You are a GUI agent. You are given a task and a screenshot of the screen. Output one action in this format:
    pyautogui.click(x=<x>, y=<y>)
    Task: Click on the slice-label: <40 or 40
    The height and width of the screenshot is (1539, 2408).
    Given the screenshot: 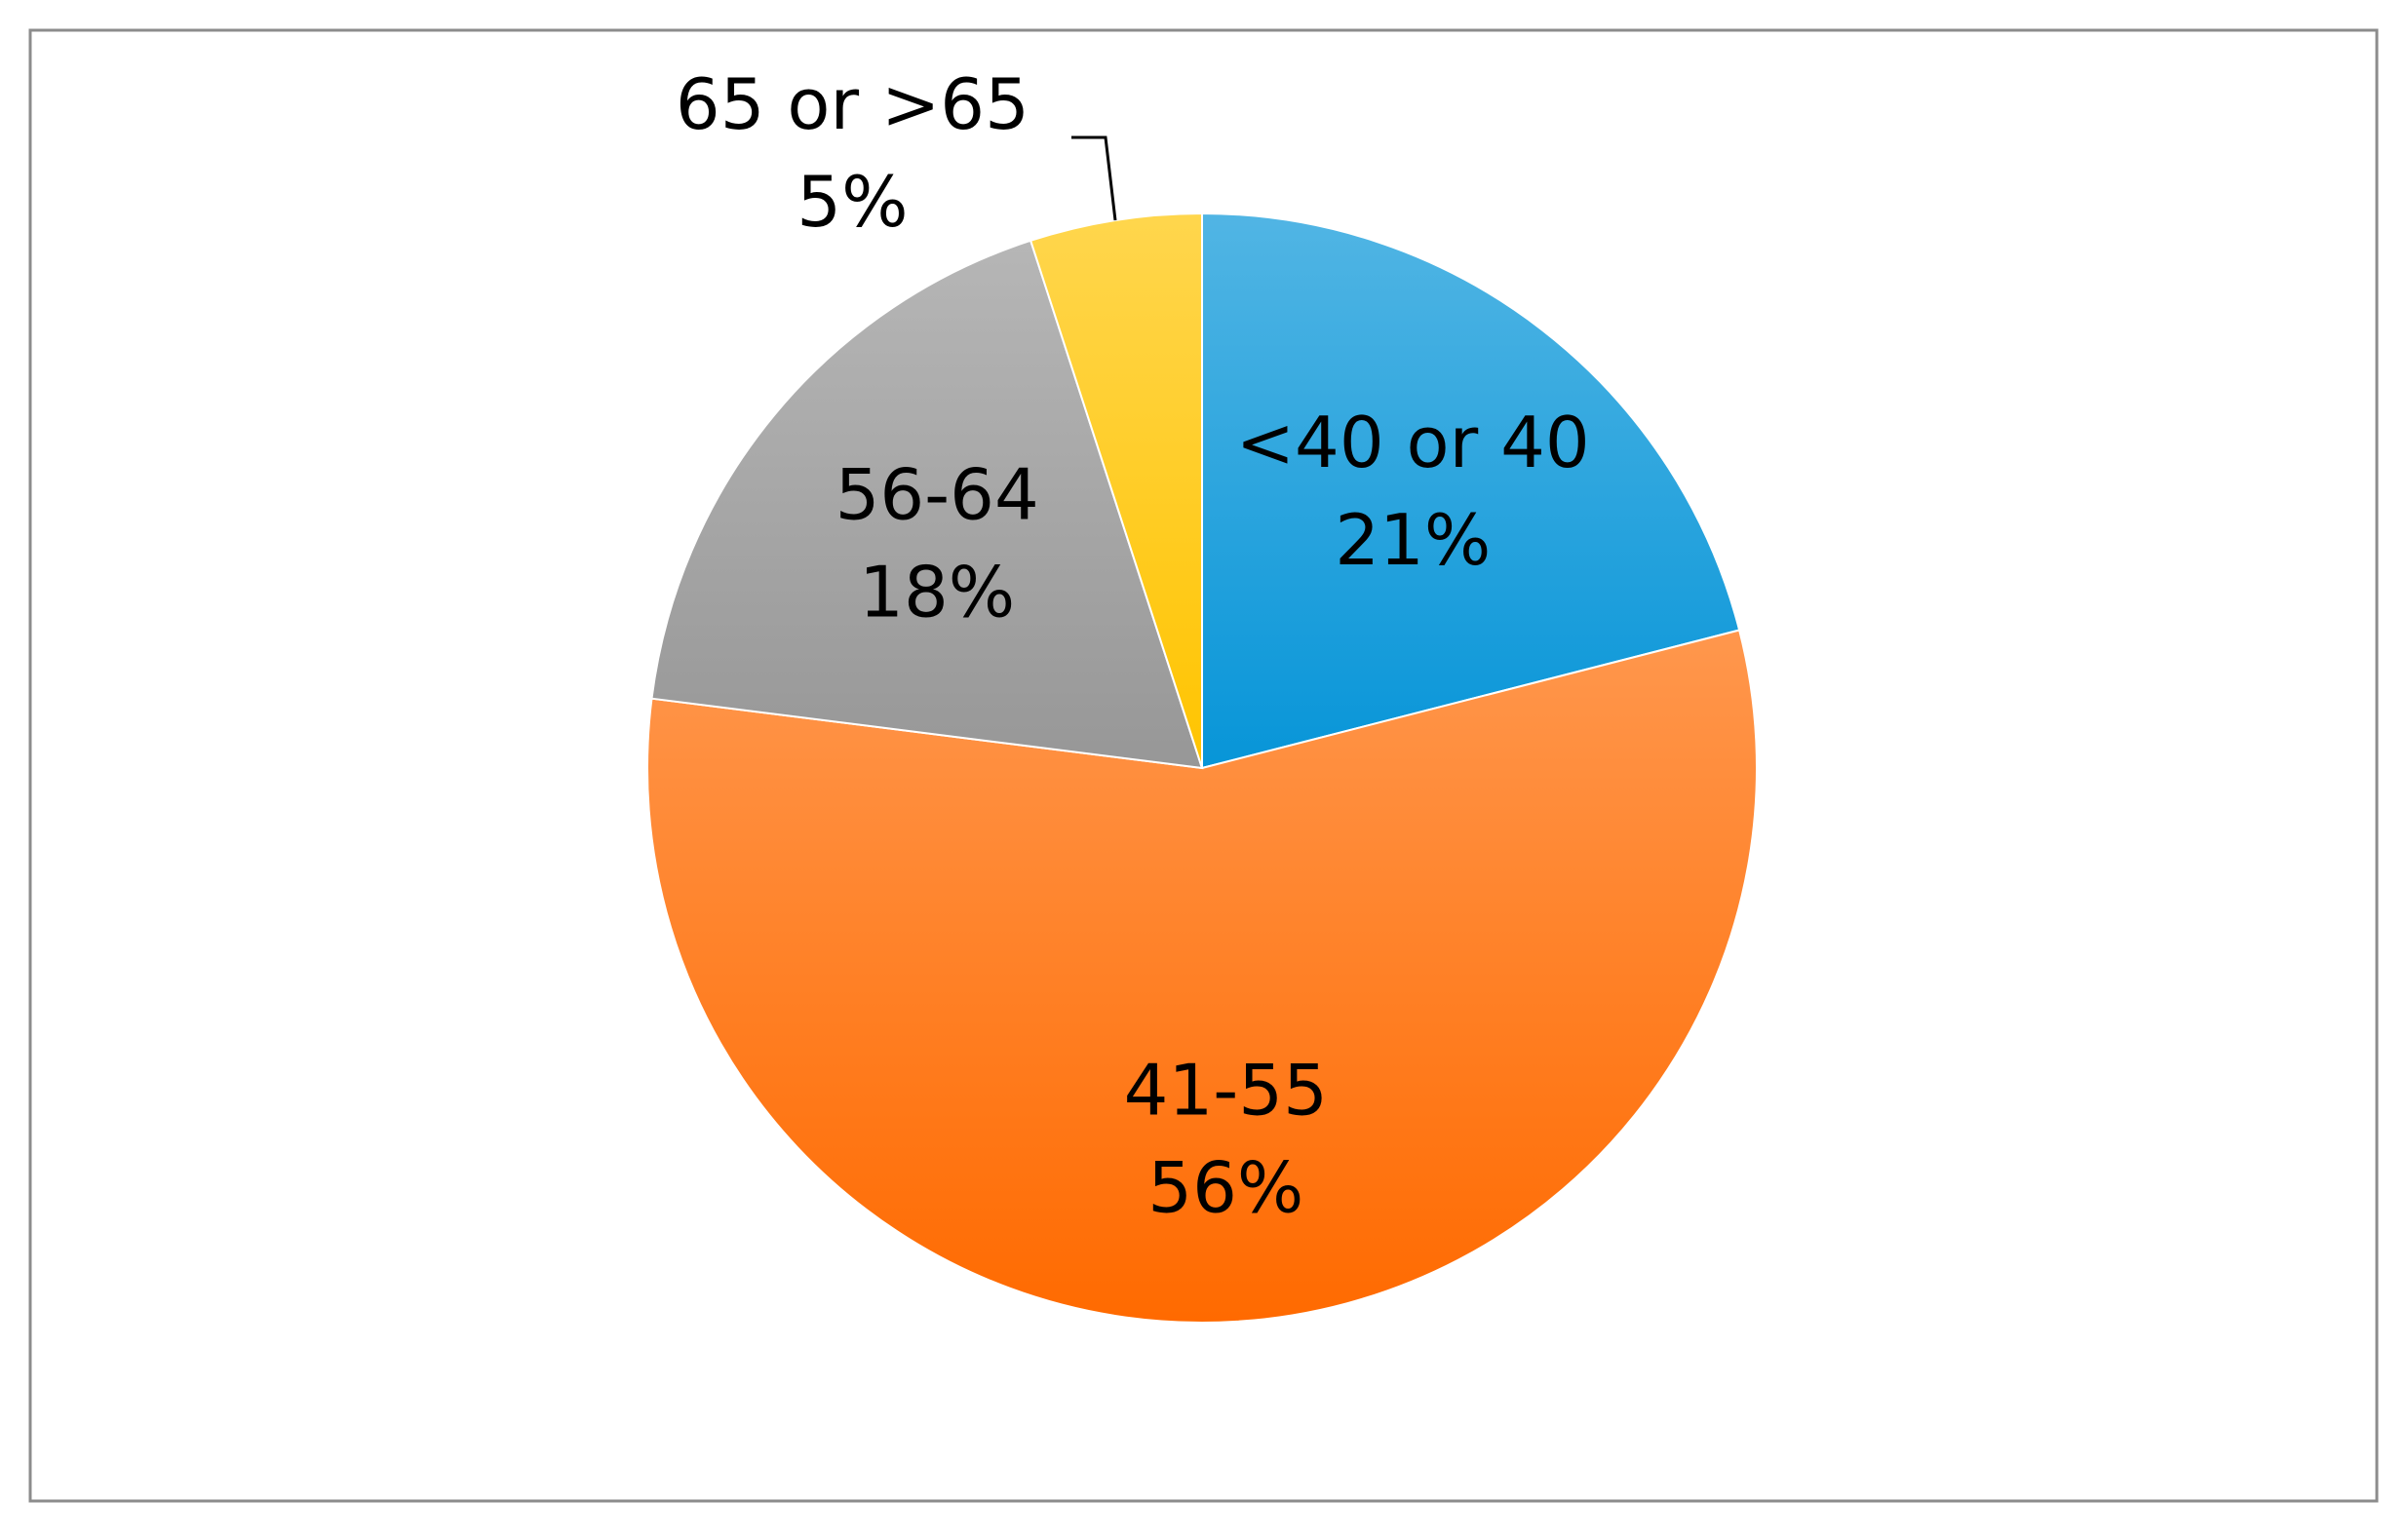 What is the action you would take?
    pyautogui.click(x=1413, y=442)
    